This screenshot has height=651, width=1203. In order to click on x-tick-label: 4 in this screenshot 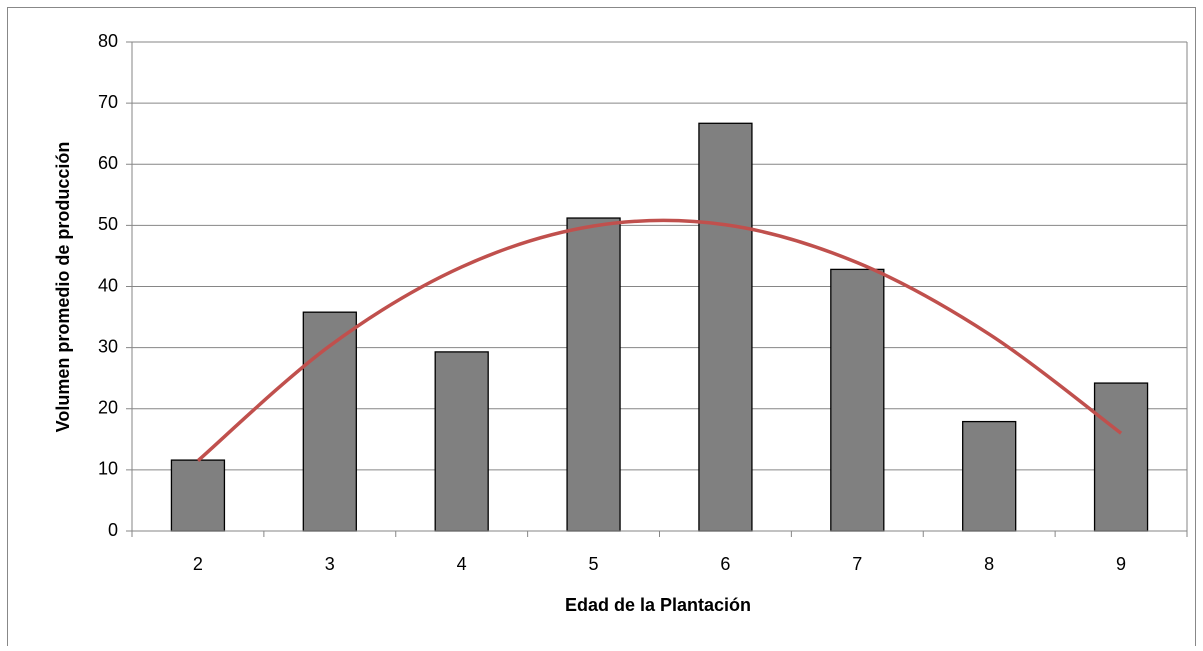, I will do `click(462, 564)`.